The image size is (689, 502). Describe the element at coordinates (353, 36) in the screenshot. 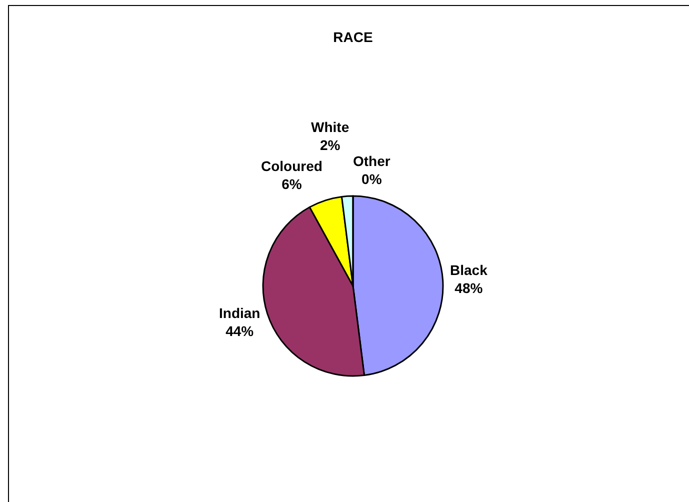

I see `chart-title: RACE` at that location.